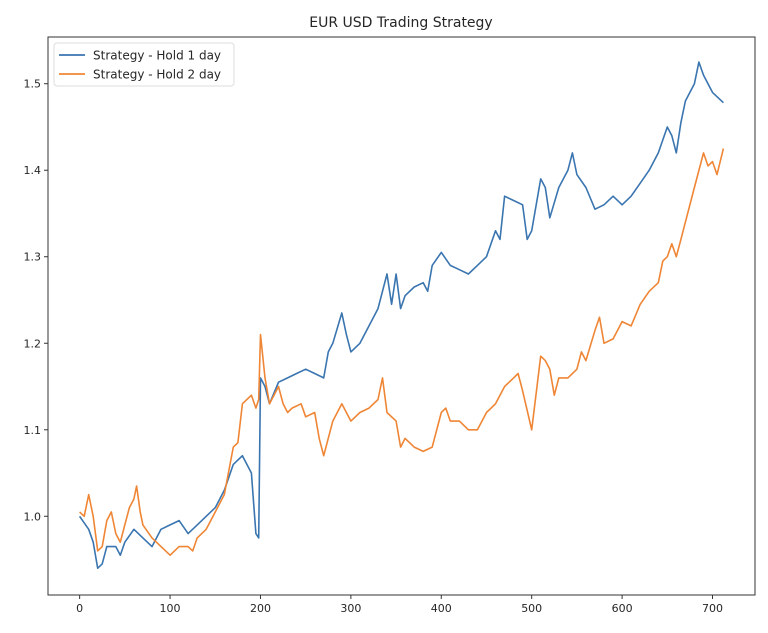 The image size is (768, 633). I want to click on y-tick-label: 1.3, so click(33, 257).